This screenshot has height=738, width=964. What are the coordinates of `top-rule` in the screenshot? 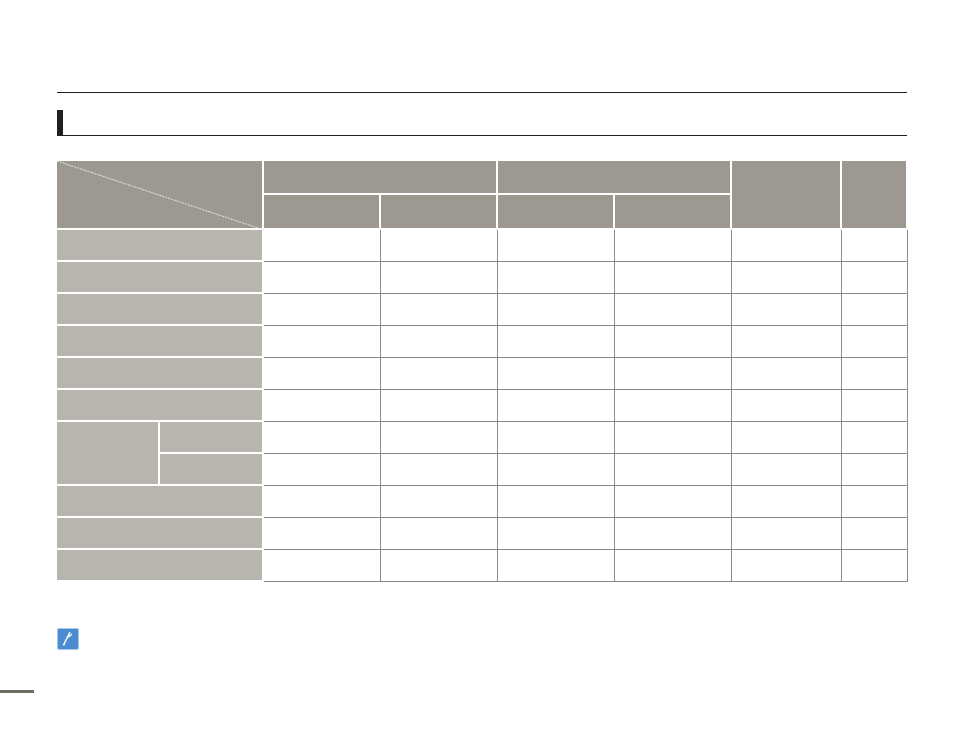 It's located at (482, 92).